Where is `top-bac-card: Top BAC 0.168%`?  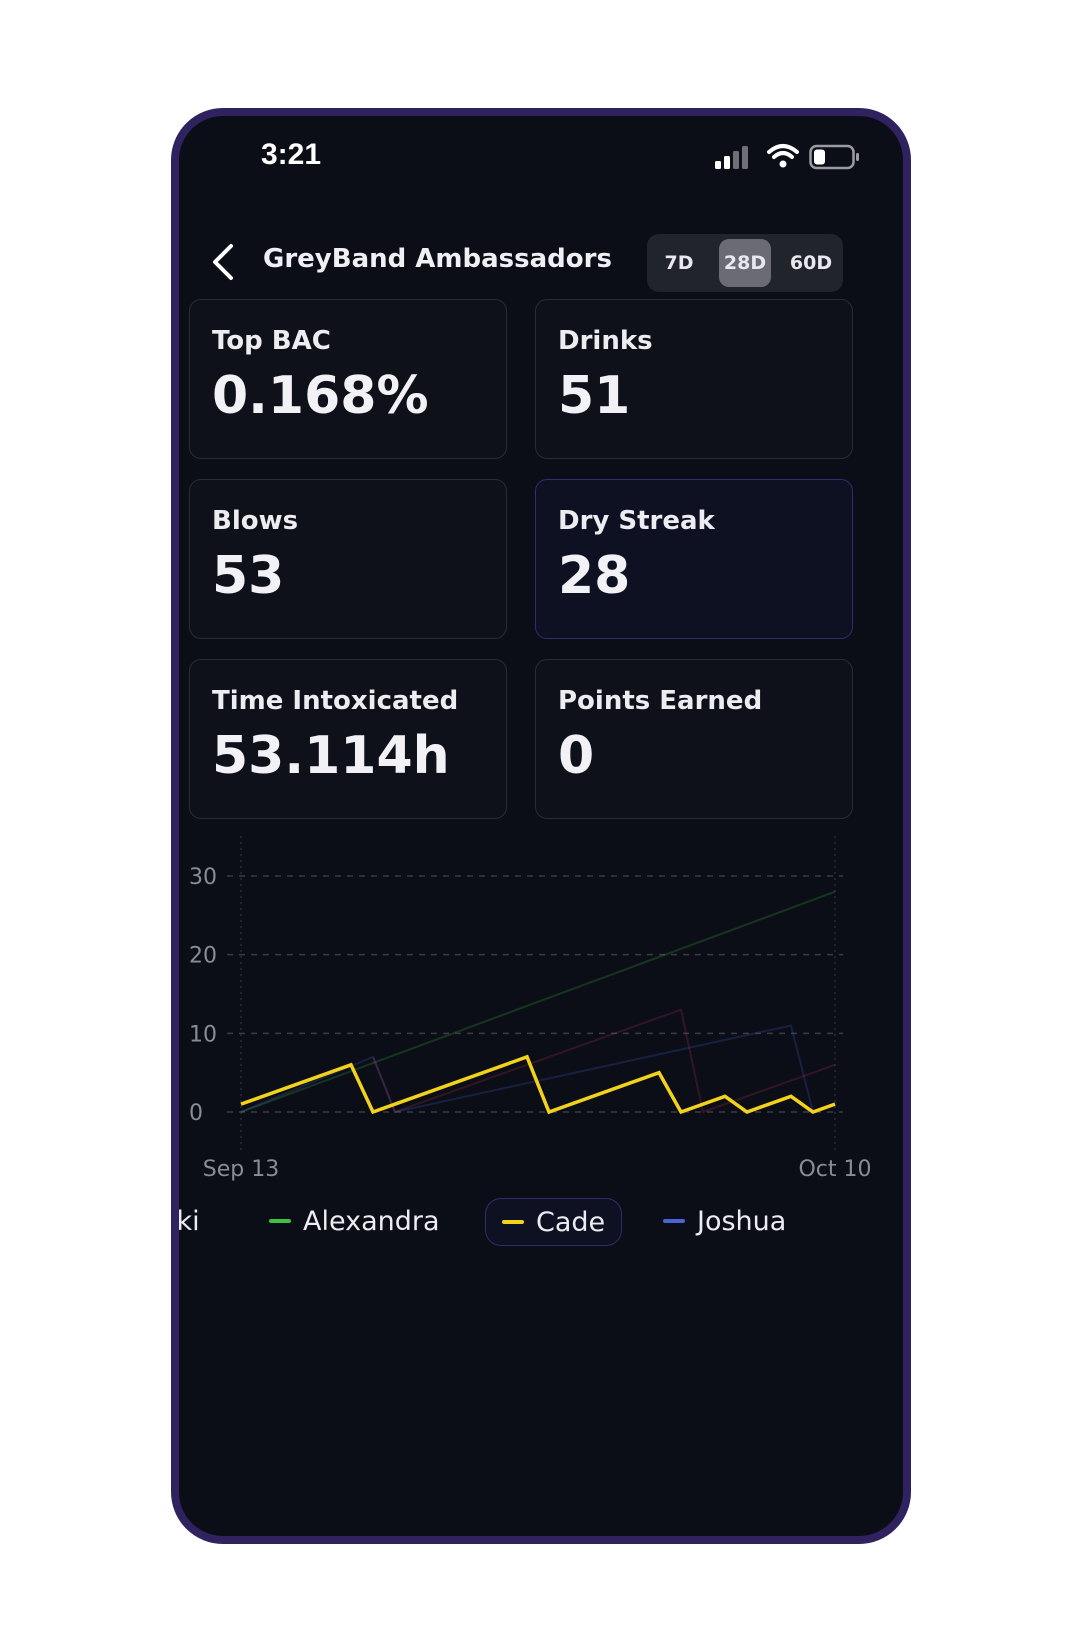
top-bac-card: Top BAC 0.168% is located at coordinates (348, 379).